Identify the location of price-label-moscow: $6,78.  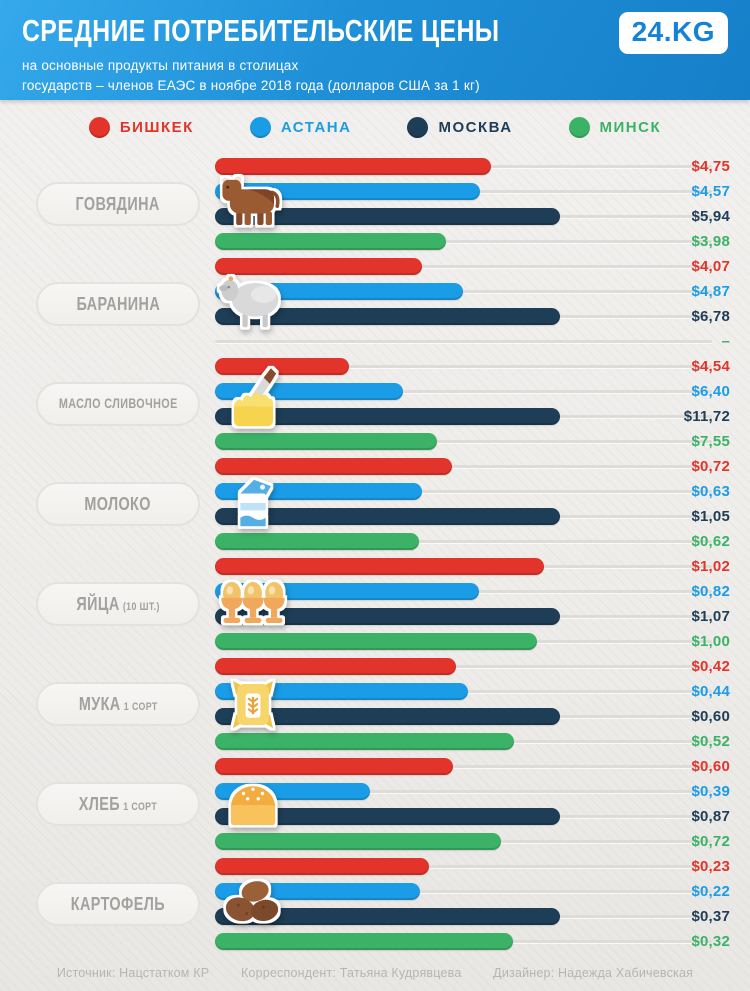
(710, 316).